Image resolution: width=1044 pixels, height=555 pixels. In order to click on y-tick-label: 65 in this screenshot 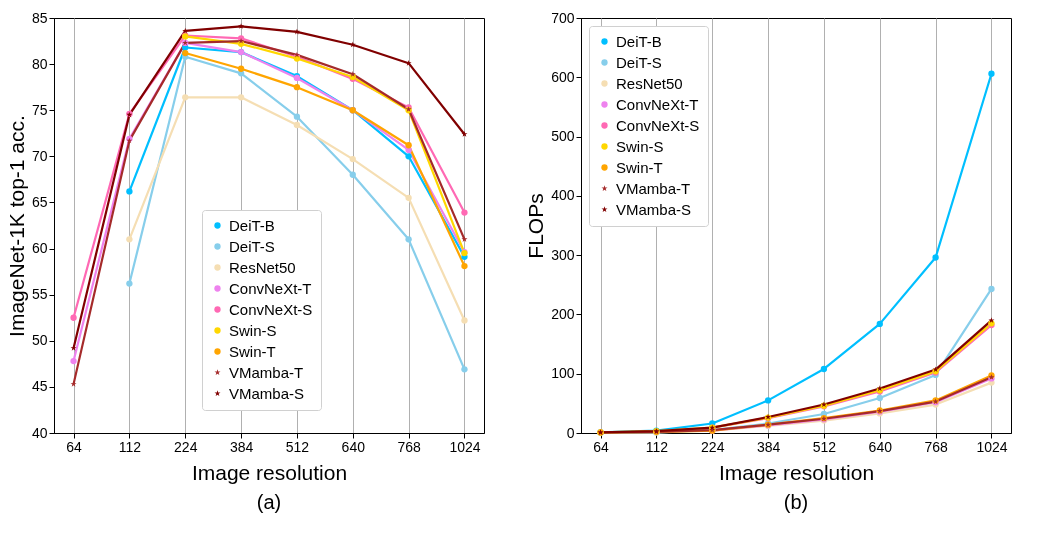, I will do `click(39, 201)`.